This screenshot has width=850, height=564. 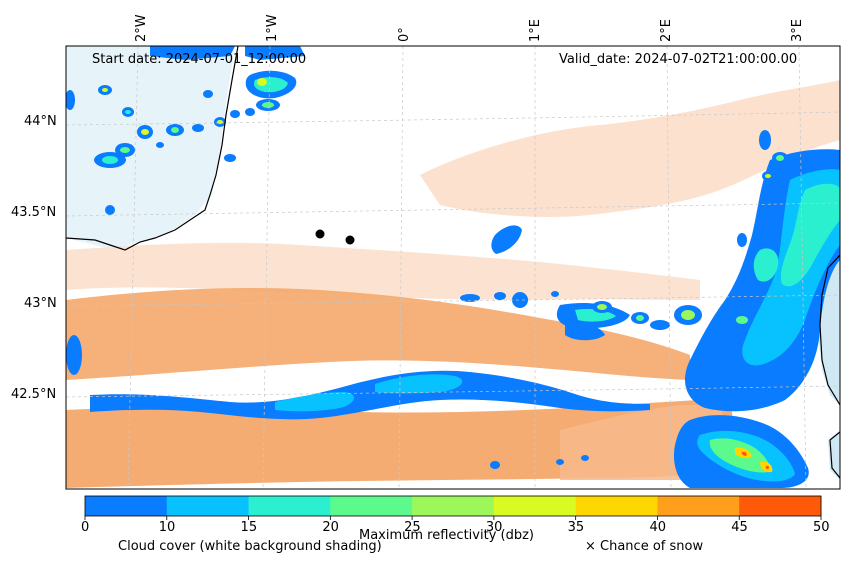 What do you see at coordinates (40, 121) in the screenshot?
I see `lat-label-44n: 44°N` at bounding box center [40, 121].